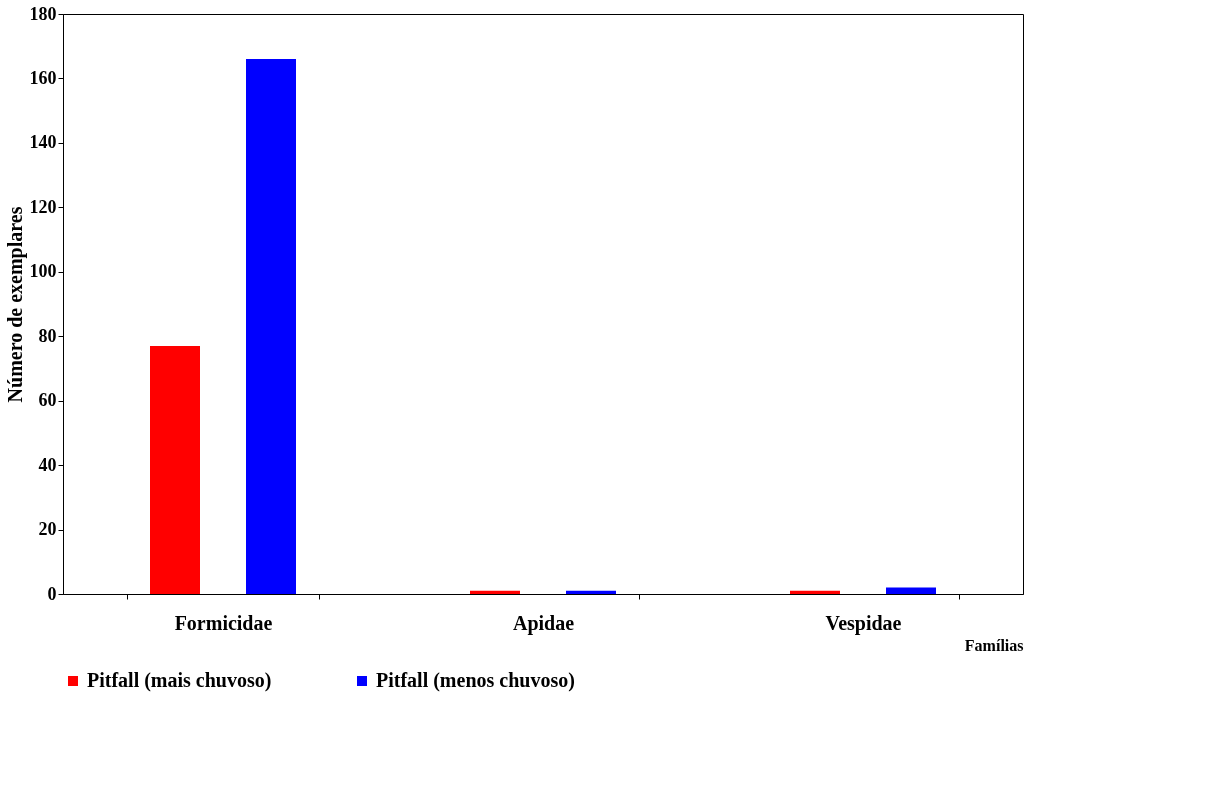 This screenshot has width=1206, height=803. I want to click on legend-label: Pitfall (menos chuvoso), so click(475, 680).